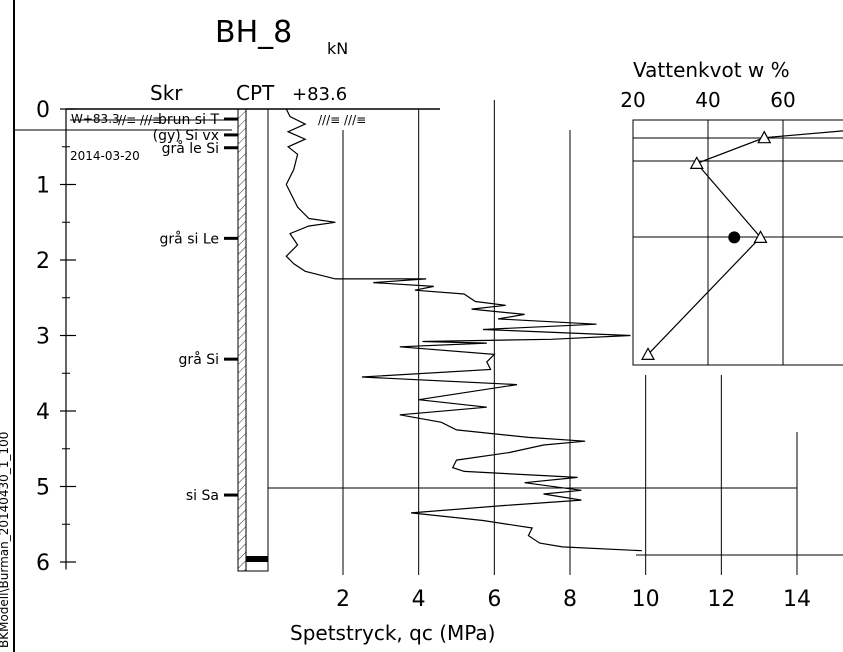  I want to click on depth-tick-label: 5, so click(43, 488).